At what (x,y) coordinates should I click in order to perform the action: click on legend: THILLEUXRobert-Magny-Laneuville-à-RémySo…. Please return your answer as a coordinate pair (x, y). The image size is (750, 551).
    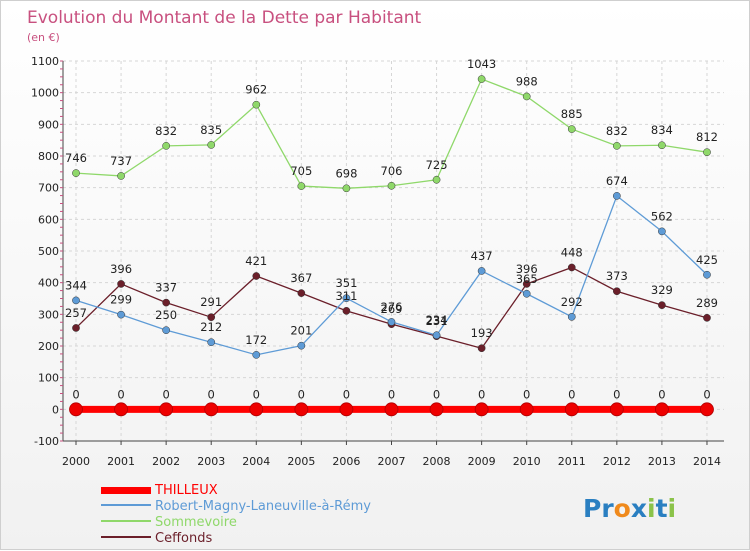
    Looking at the image, I should click on (236, 514).